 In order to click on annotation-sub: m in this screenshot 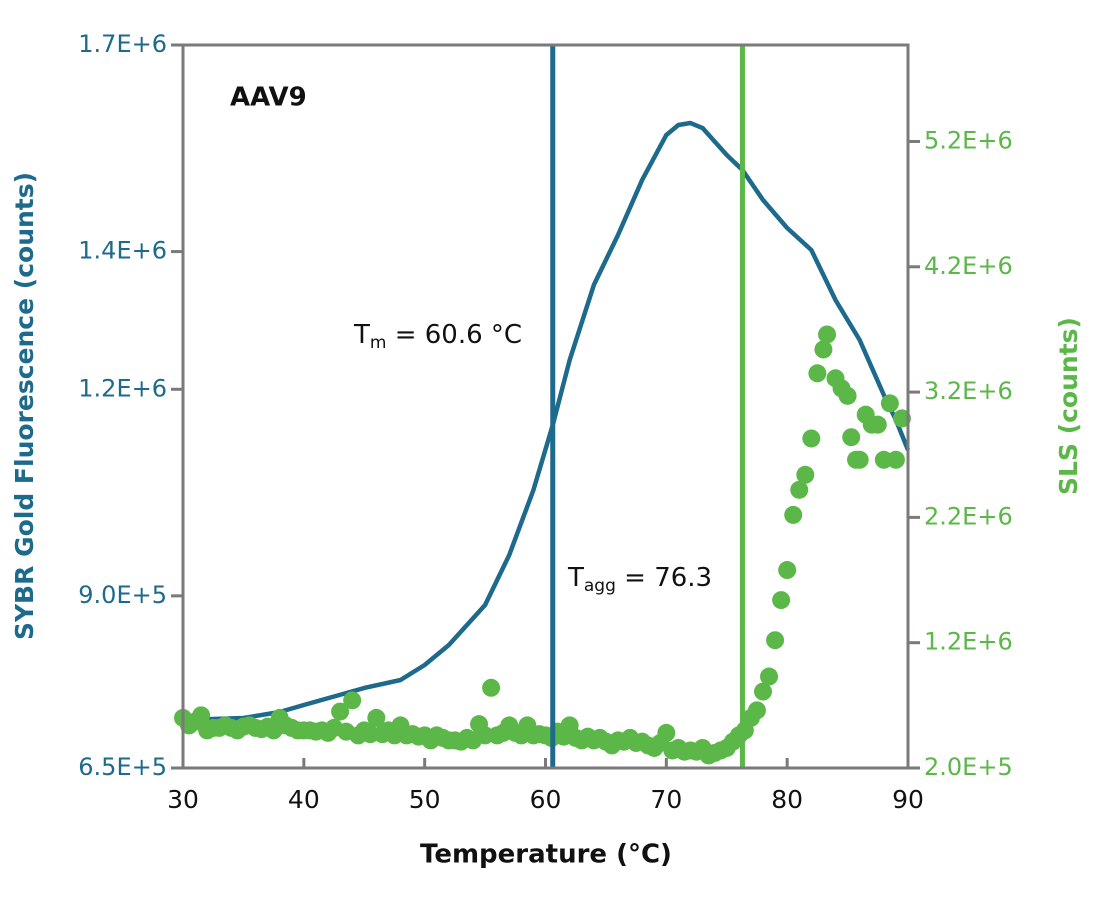, I will do `click(378, 343)`.